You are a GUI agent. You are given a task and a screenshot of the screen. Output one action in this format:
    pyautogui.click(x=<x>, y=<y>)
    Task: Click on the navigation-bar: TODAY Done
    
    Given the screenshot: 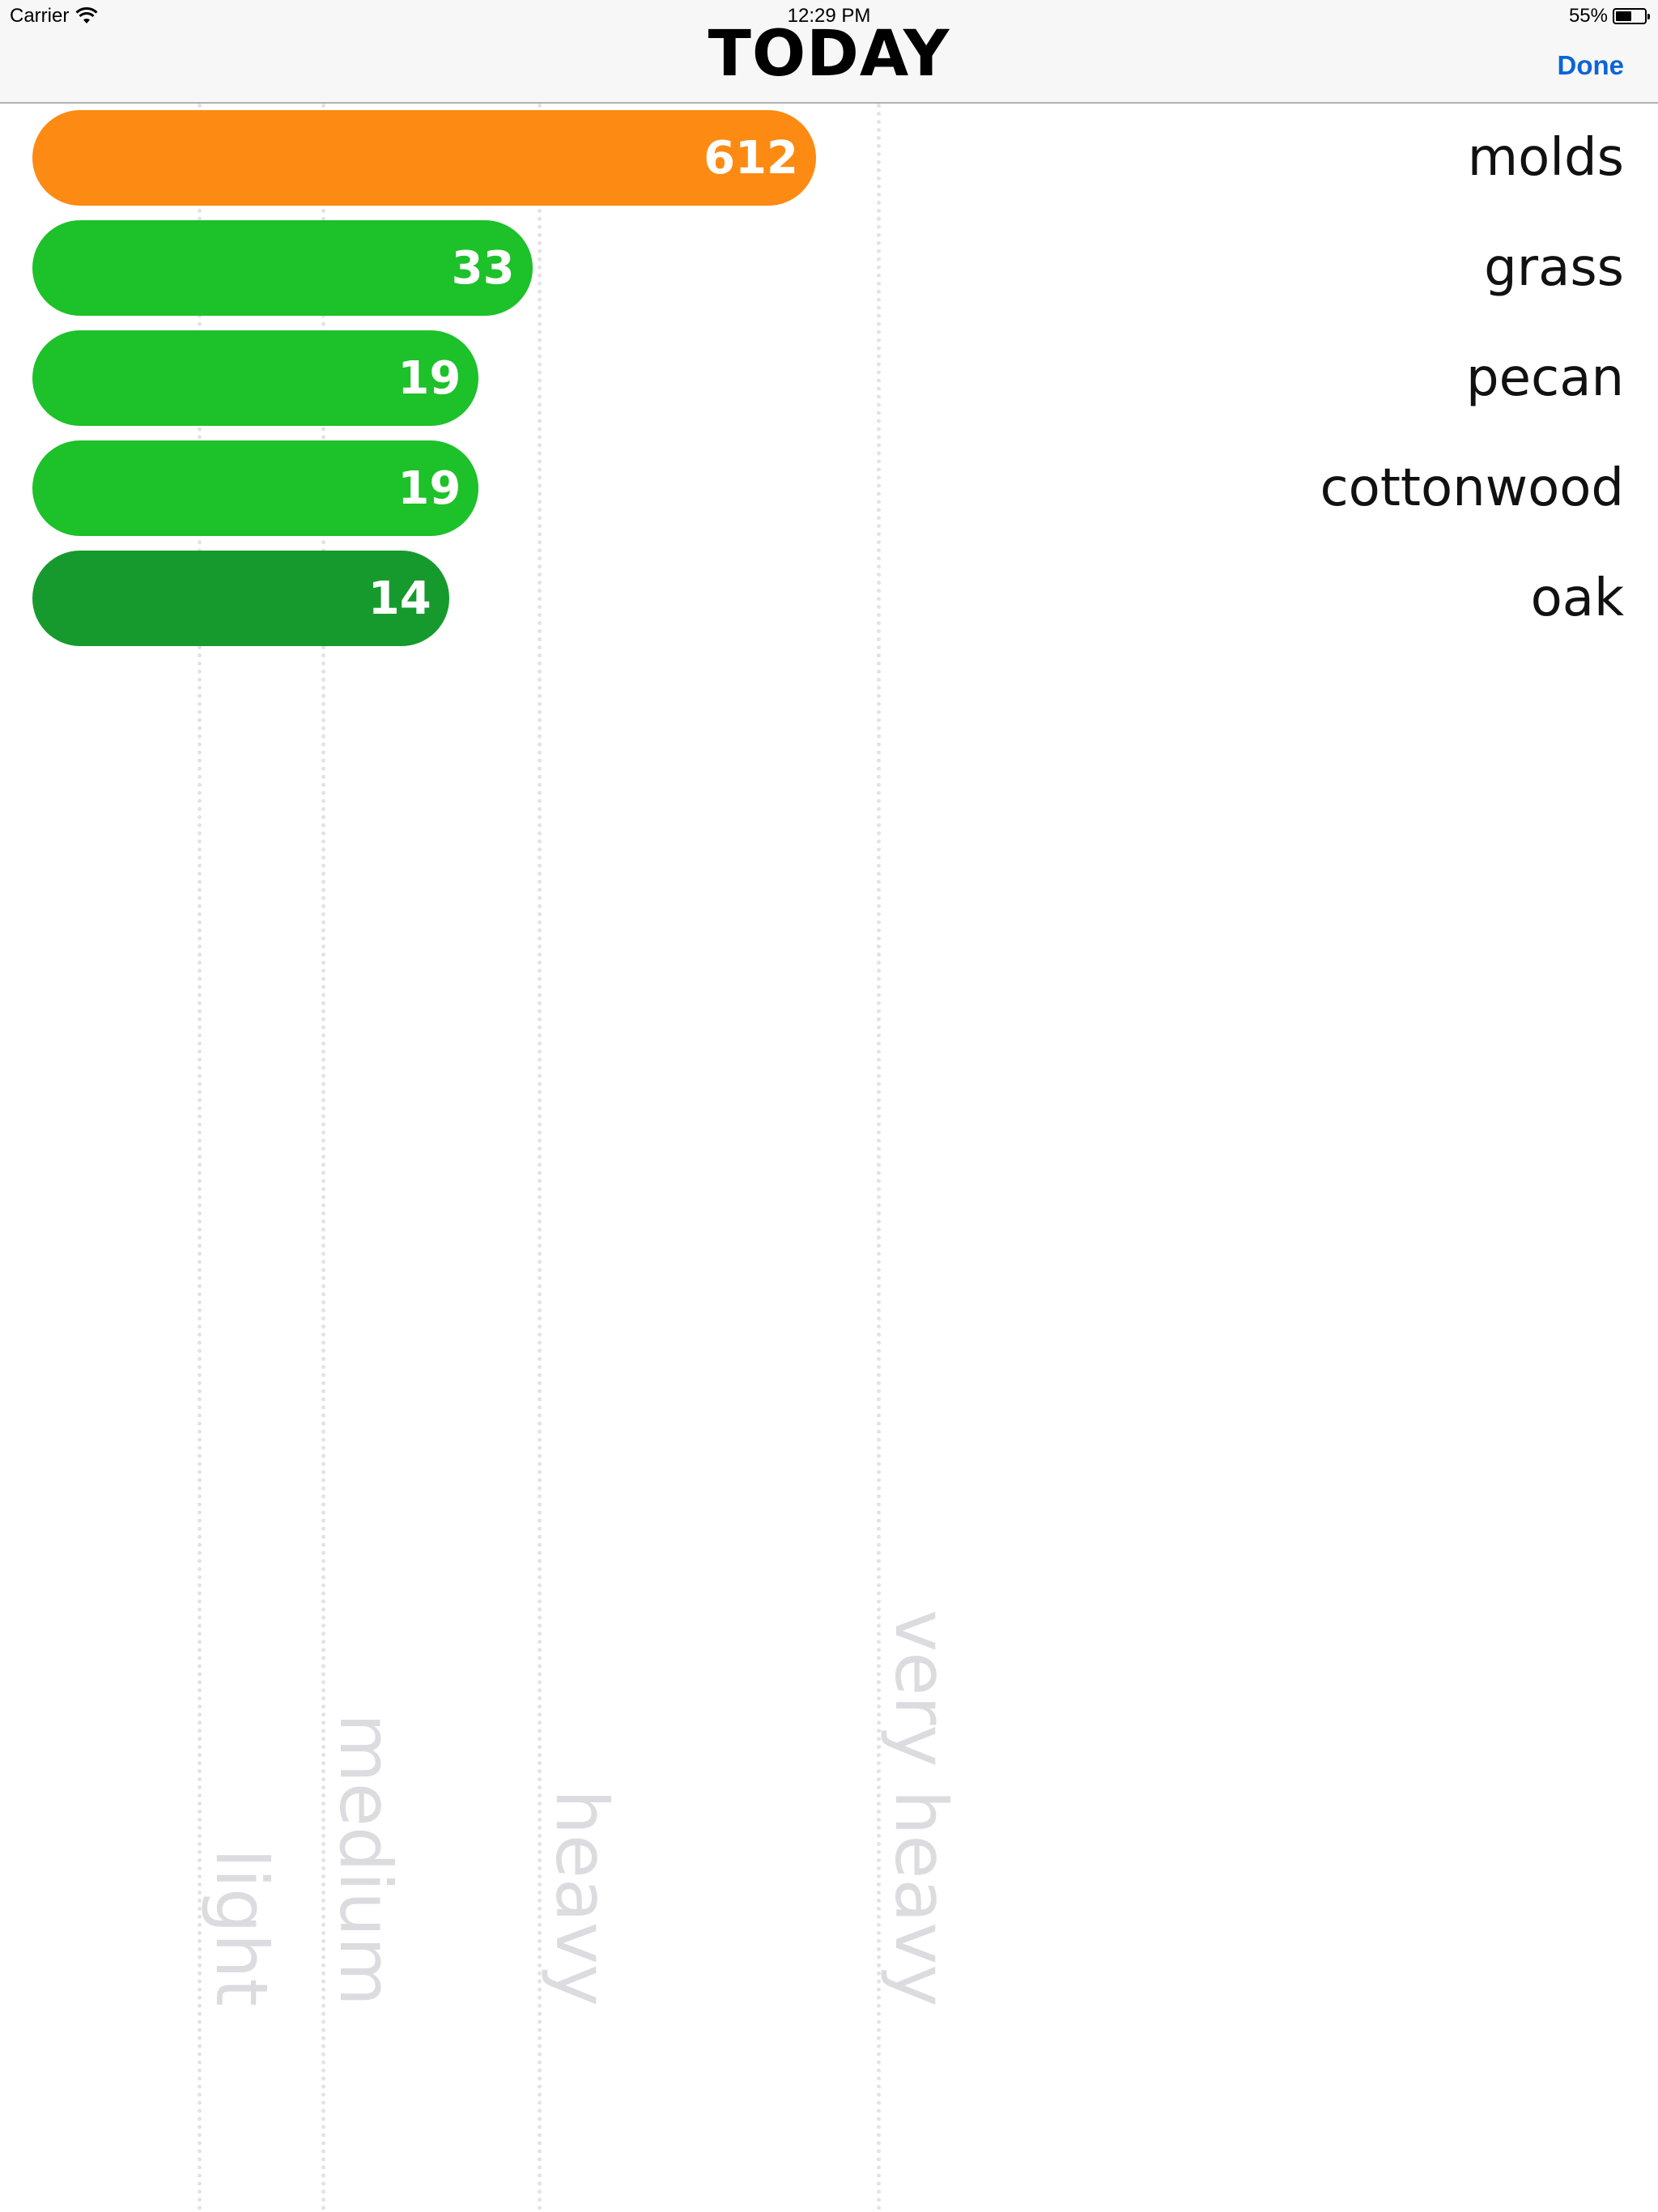 What is the action you would take?
    pyautogui.click(x=829, y=52)
    